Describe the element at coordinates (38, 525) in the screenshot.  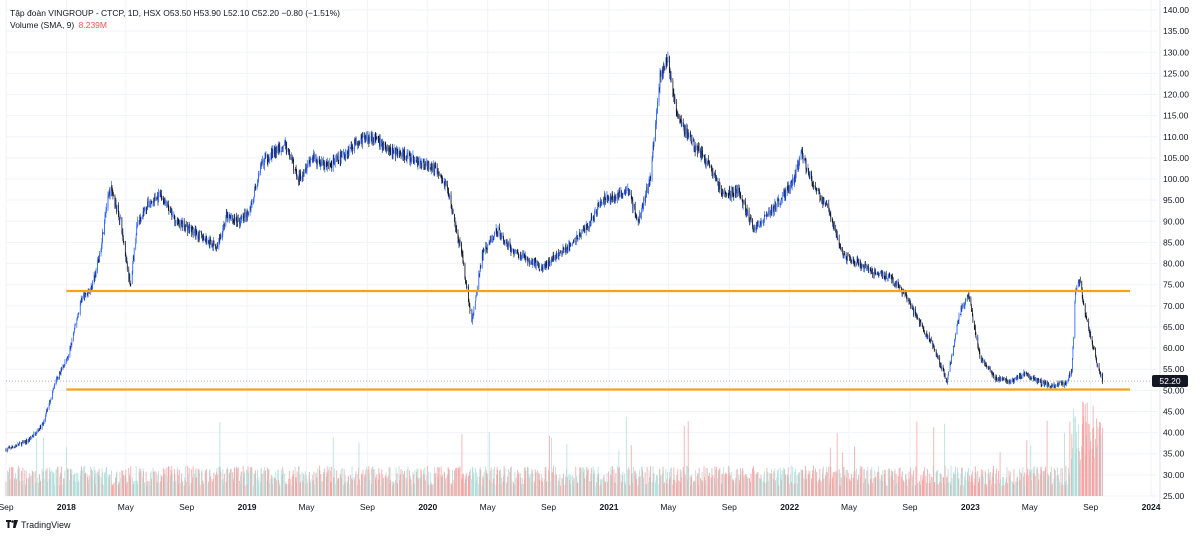
I see `tradingview-branding: TradingView` at that location.